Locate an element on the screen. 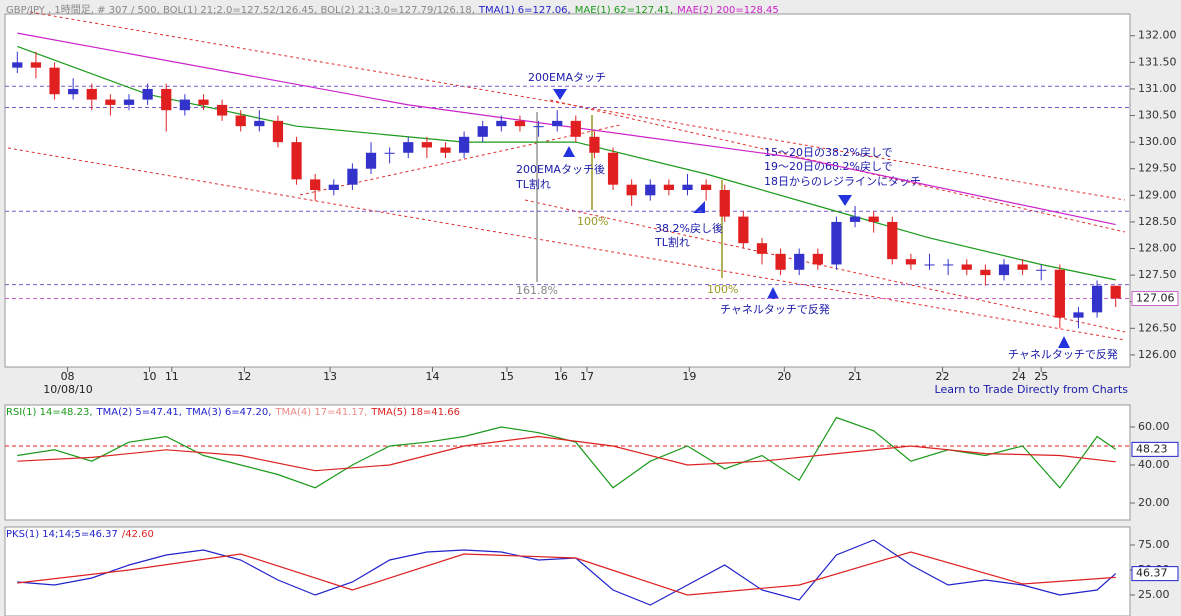 This screenshot has width=1181, height=616. y-tick-label: 40.00 is located at coordinates (1154, 464).